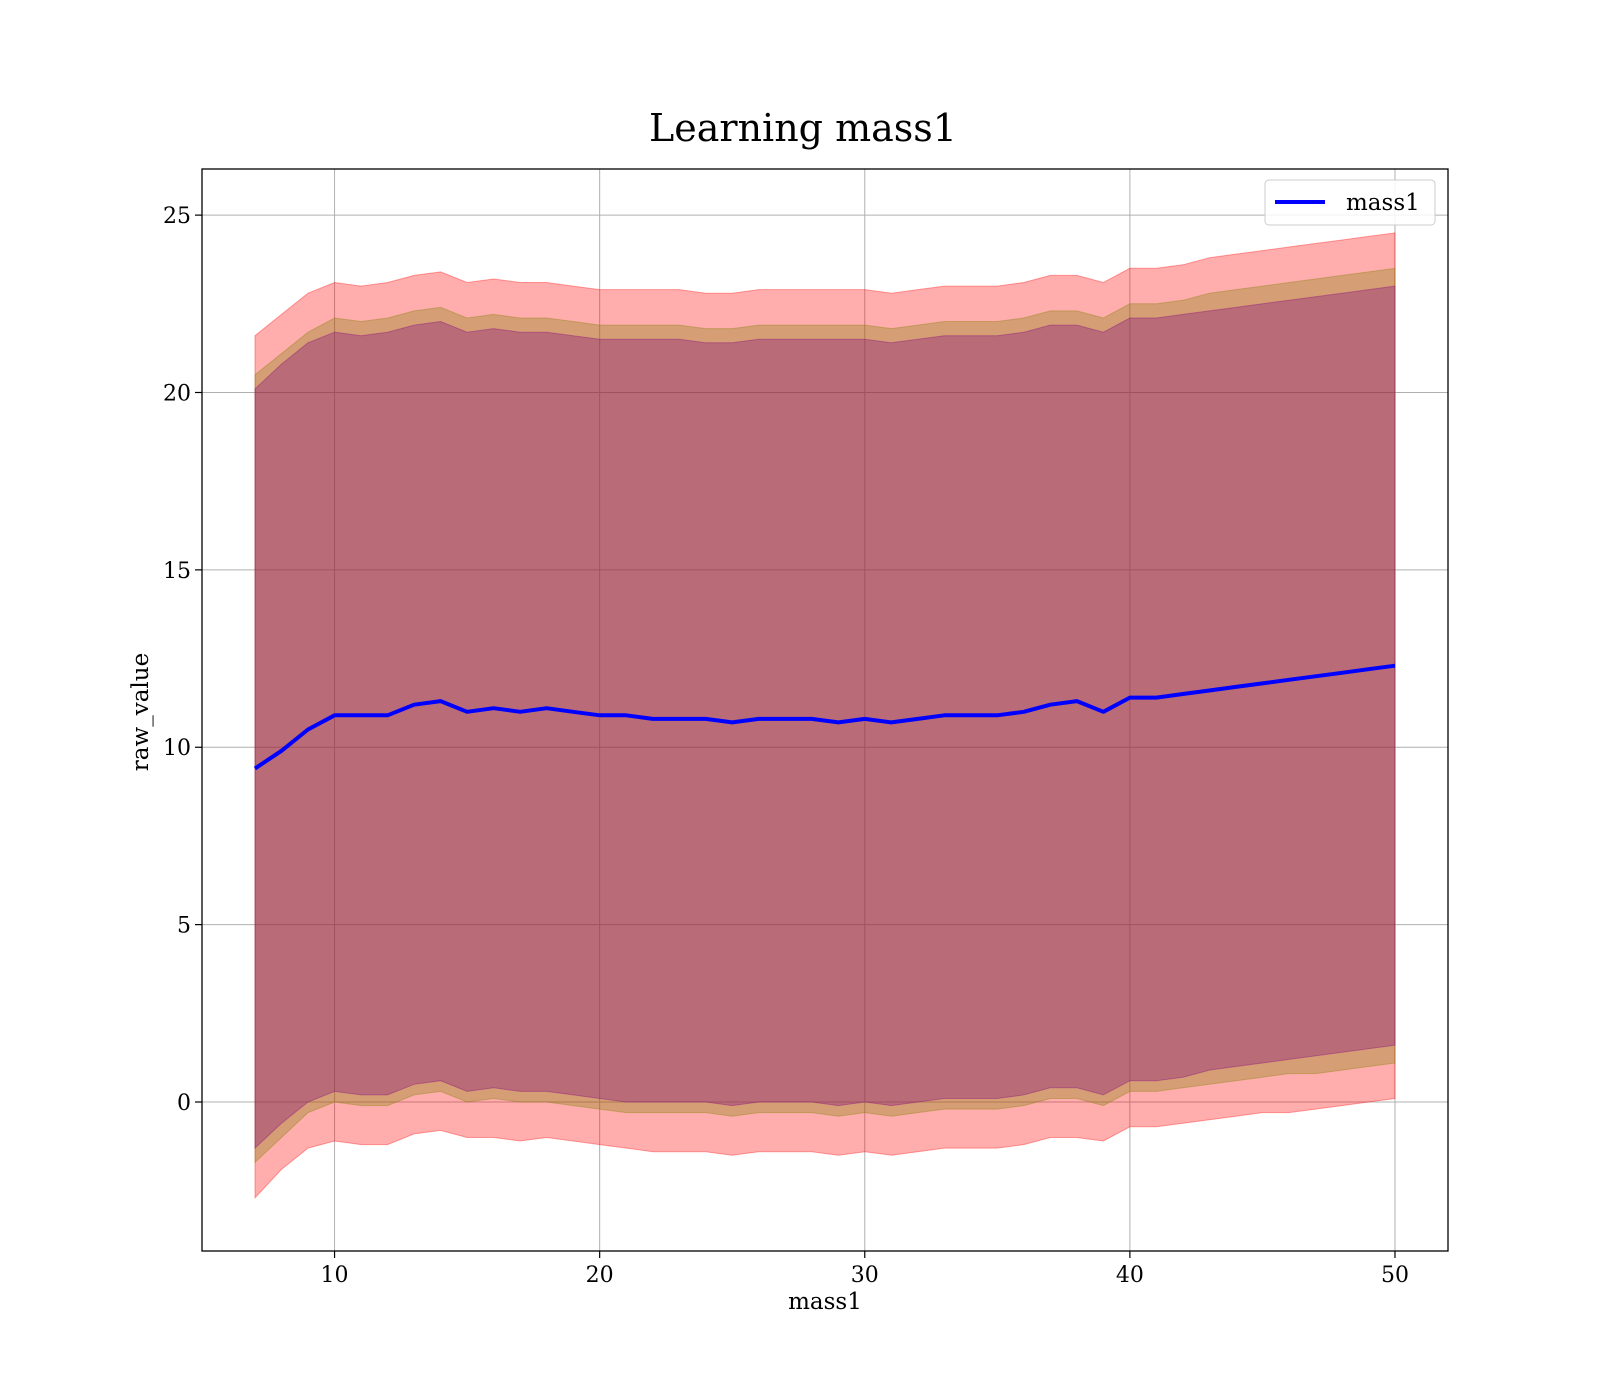 This screenshot has width=1600, height=1400. I want to click on x-tick-label: 30, so click(865, 1275).